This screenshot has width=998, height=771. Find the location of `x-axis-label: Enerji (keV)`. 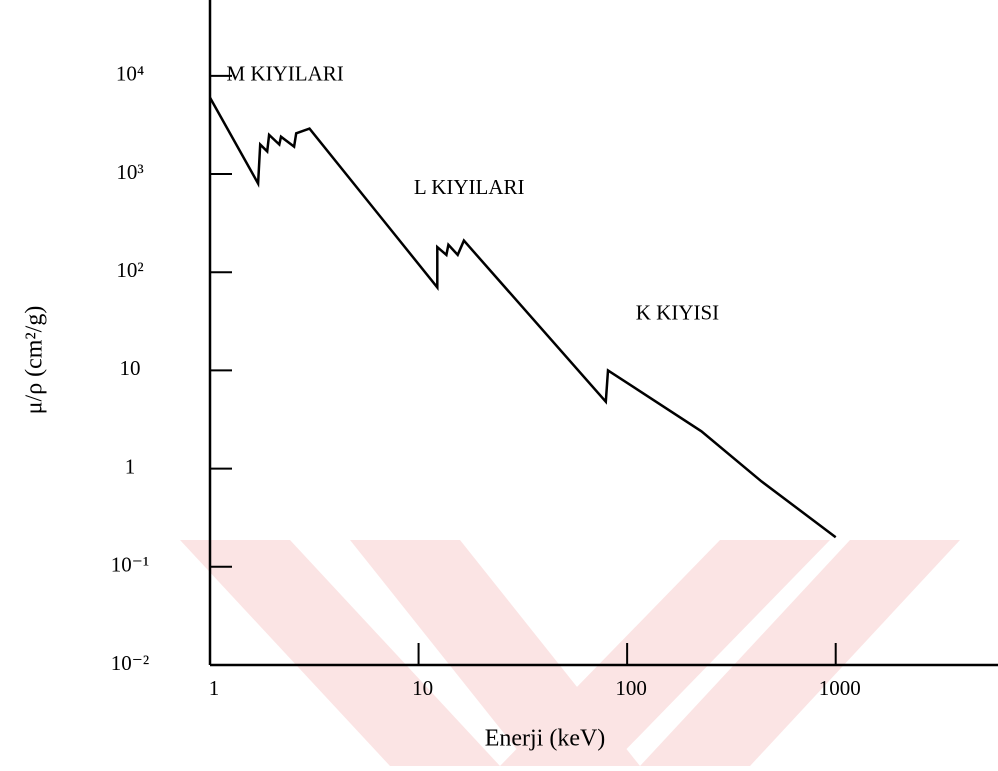

x-axis-label: Enerji (keV) is located at coordinates (545, 739).